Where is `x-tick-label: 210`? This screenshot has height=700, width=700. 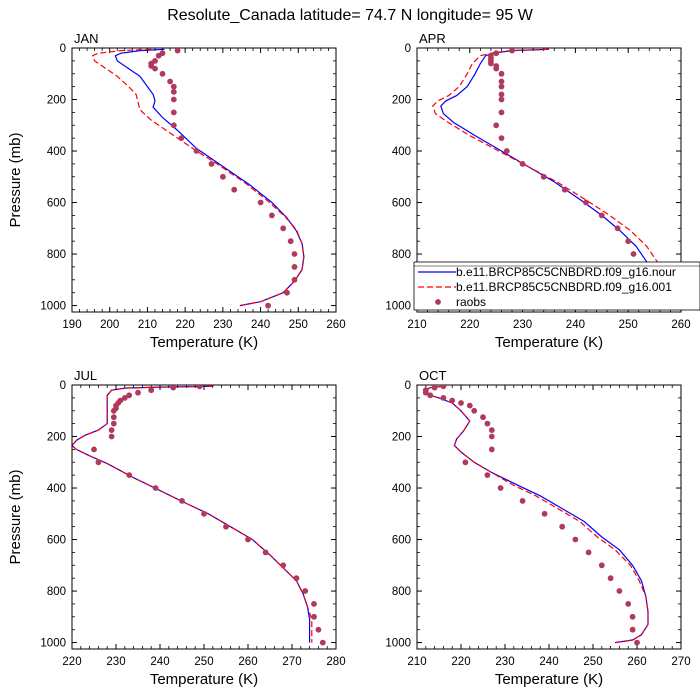 x-tick-label: 210 is located at coordinates (416, 325).